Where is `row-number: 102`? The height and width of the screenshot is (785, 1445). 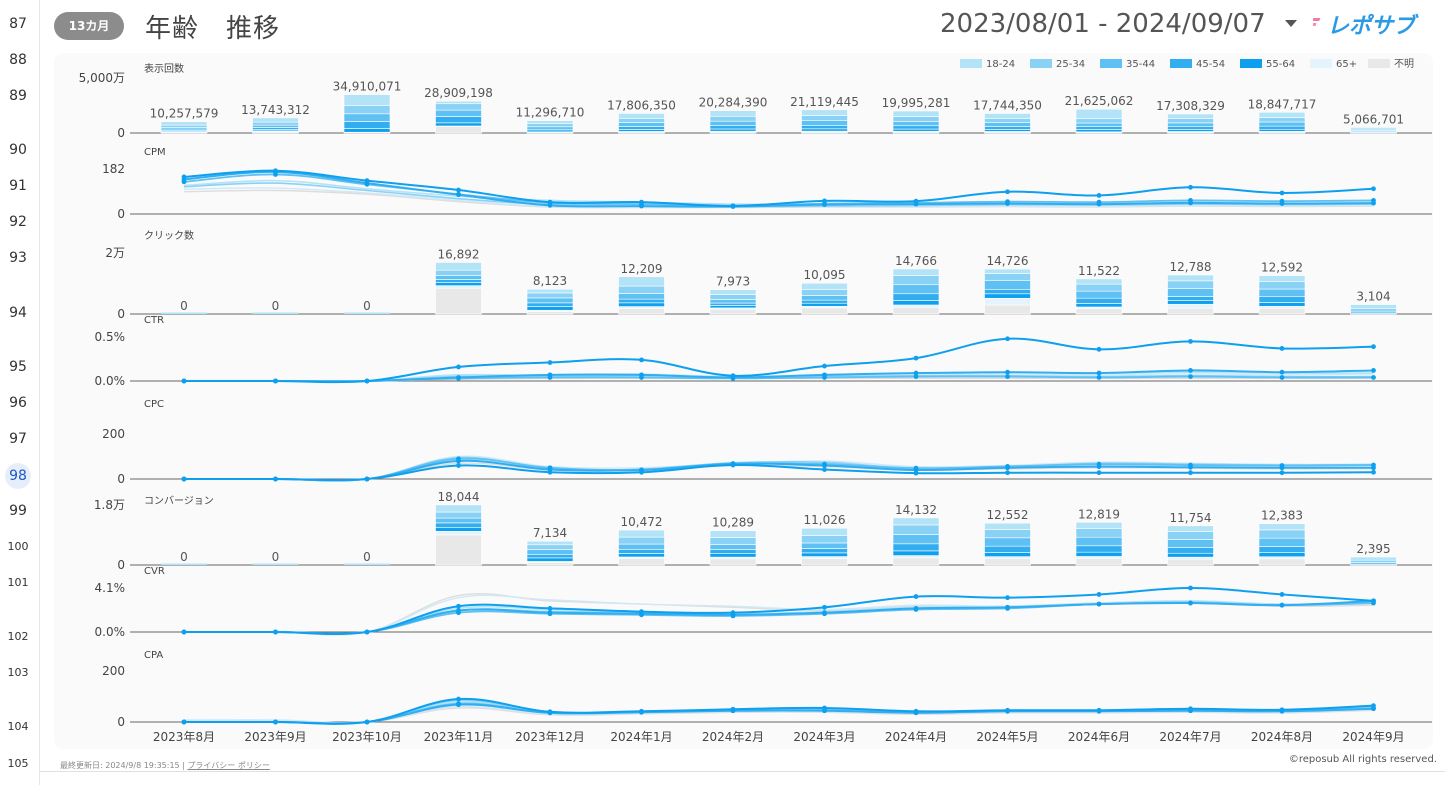 row-number: 102 is located at coordinates (18, 636).